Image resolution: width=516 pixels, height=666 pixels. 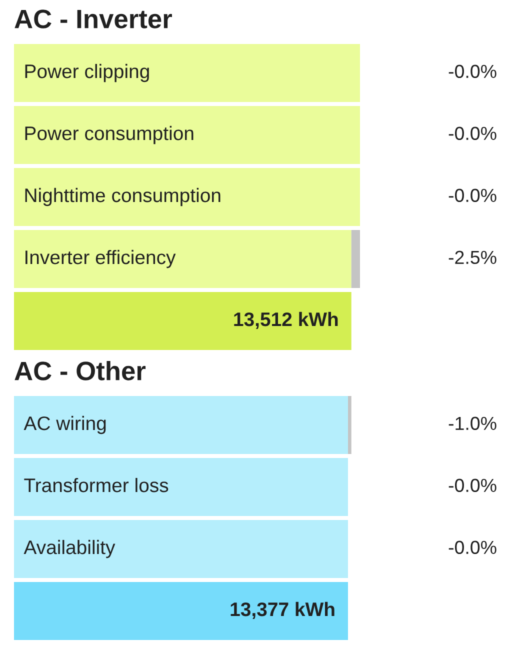 What do you see at coordinates (87, 73) in the screenshot?
I see `y-tick-label: Power clipping` at bounding box center [87, 73].